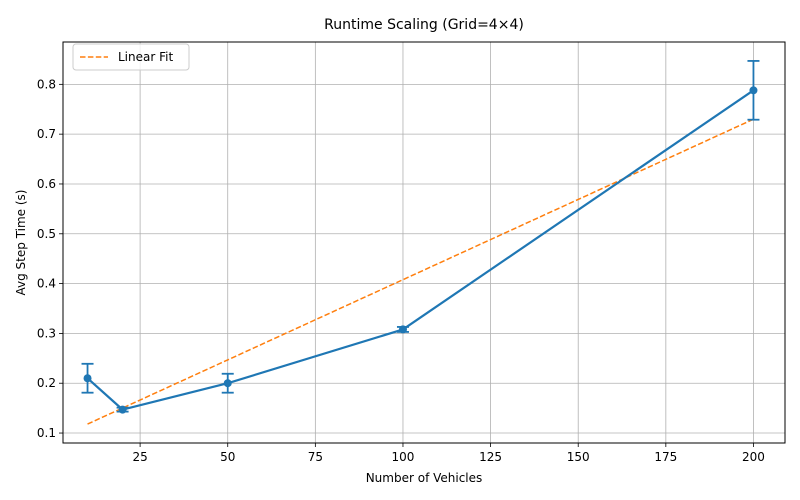 The height and width of the screenshot is (500, 800). What do you see at coordinates (139, 457) in the screenshot?
I see `x-tick-label: 25` at bounding box center [139, 457].